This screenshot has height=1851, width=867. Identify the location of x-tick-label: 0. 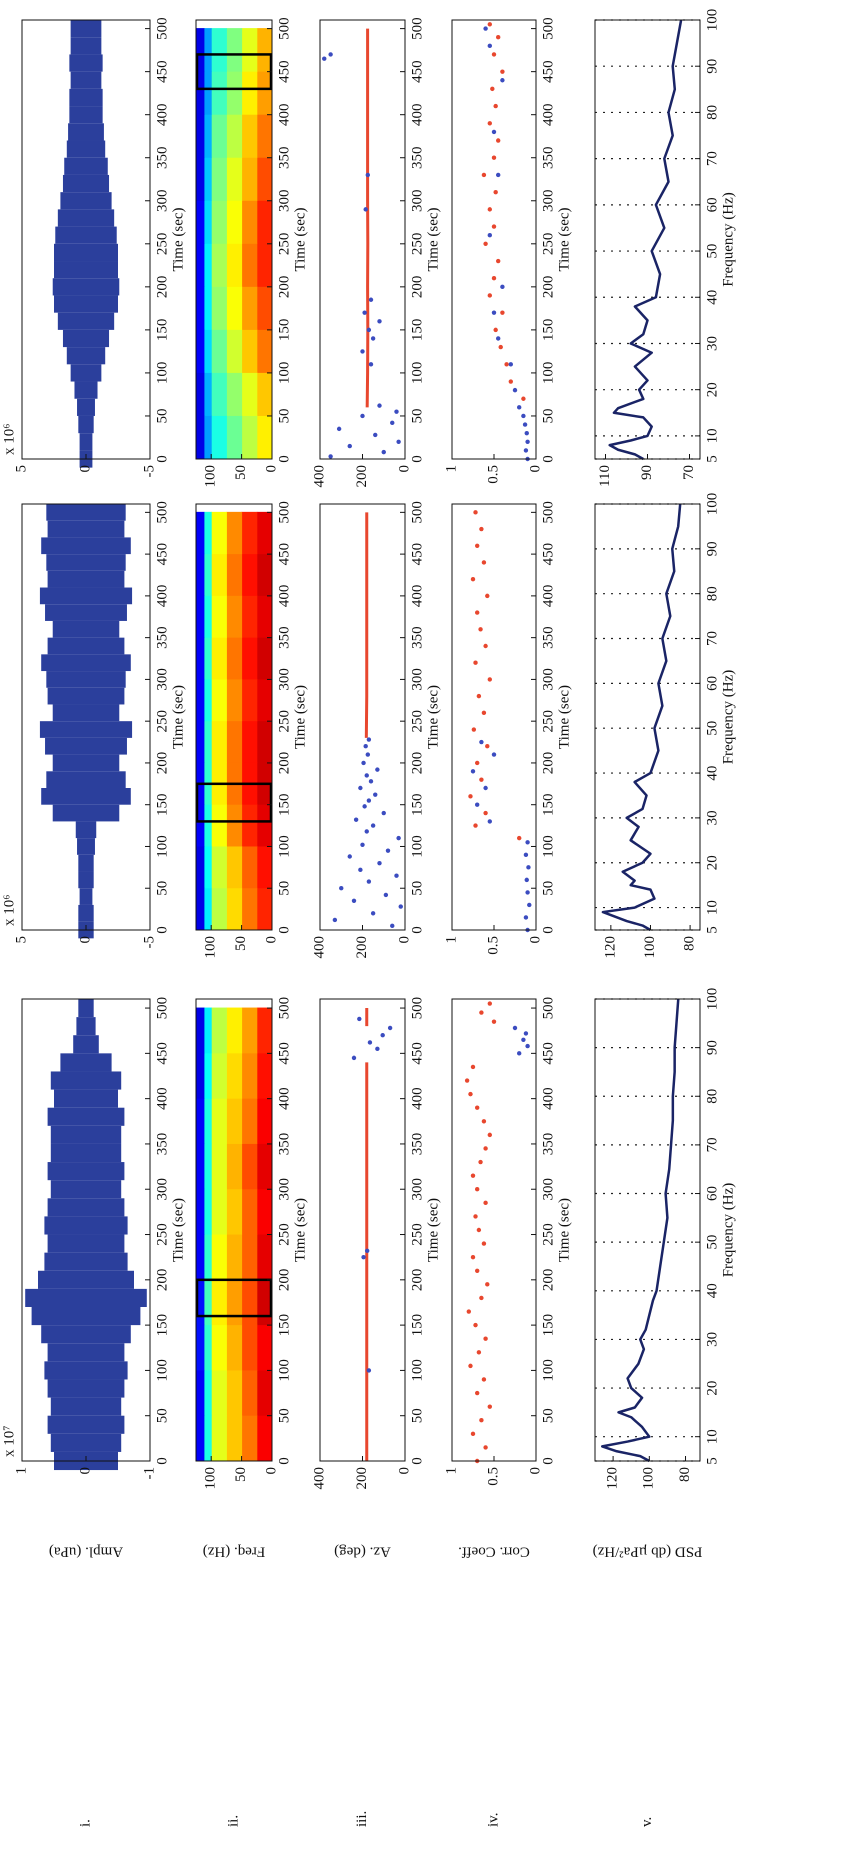
(417, 459).